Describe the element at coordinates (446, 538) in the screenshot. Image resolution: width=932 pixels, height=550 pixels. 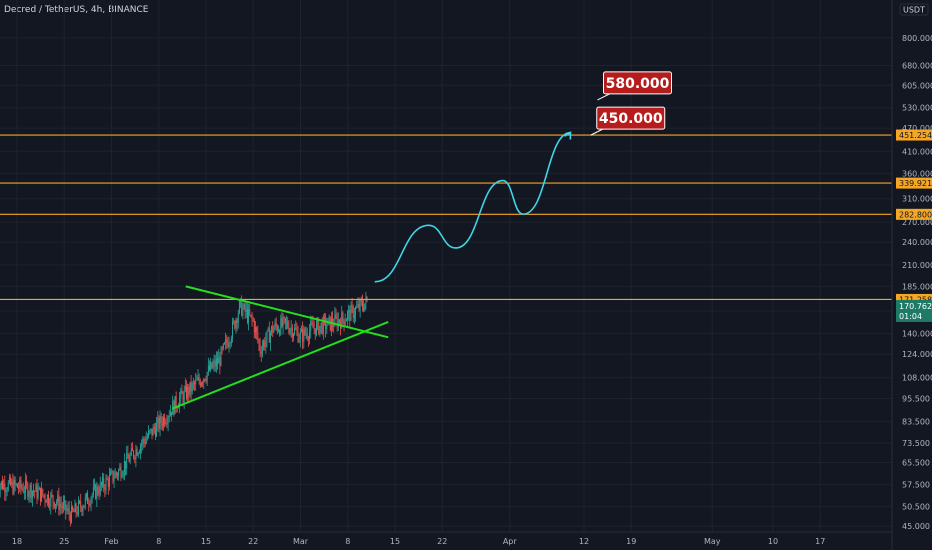
I see `time-axis: 18 25 Feb 8 15 22 Mar 8 15 22 Apr 12 19 May 10 17` at that location.